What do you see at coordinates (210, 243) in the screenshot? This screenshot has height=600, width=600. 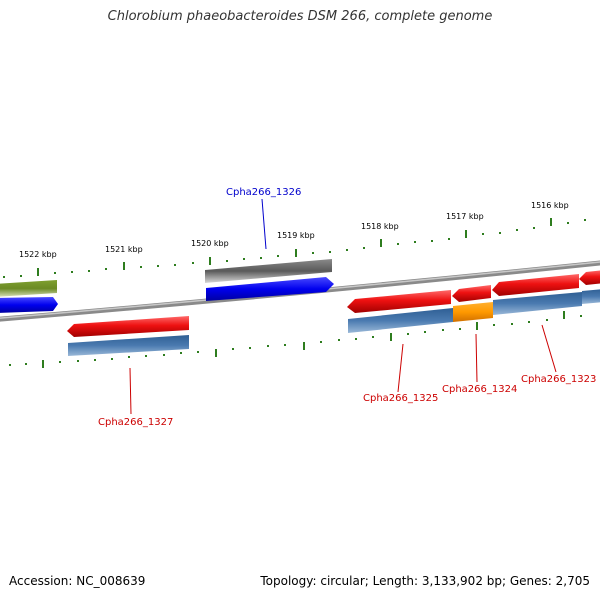 I see `scale-label-1520: 1520 kbp` at bounding box center [210, 243].